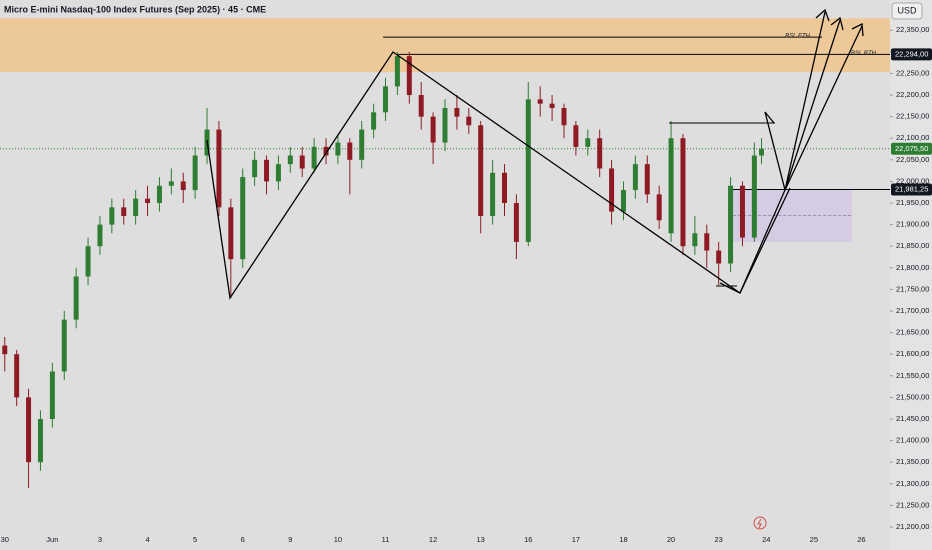  I want to click on price-badge-label: 22,075,50, so click(911, 148).